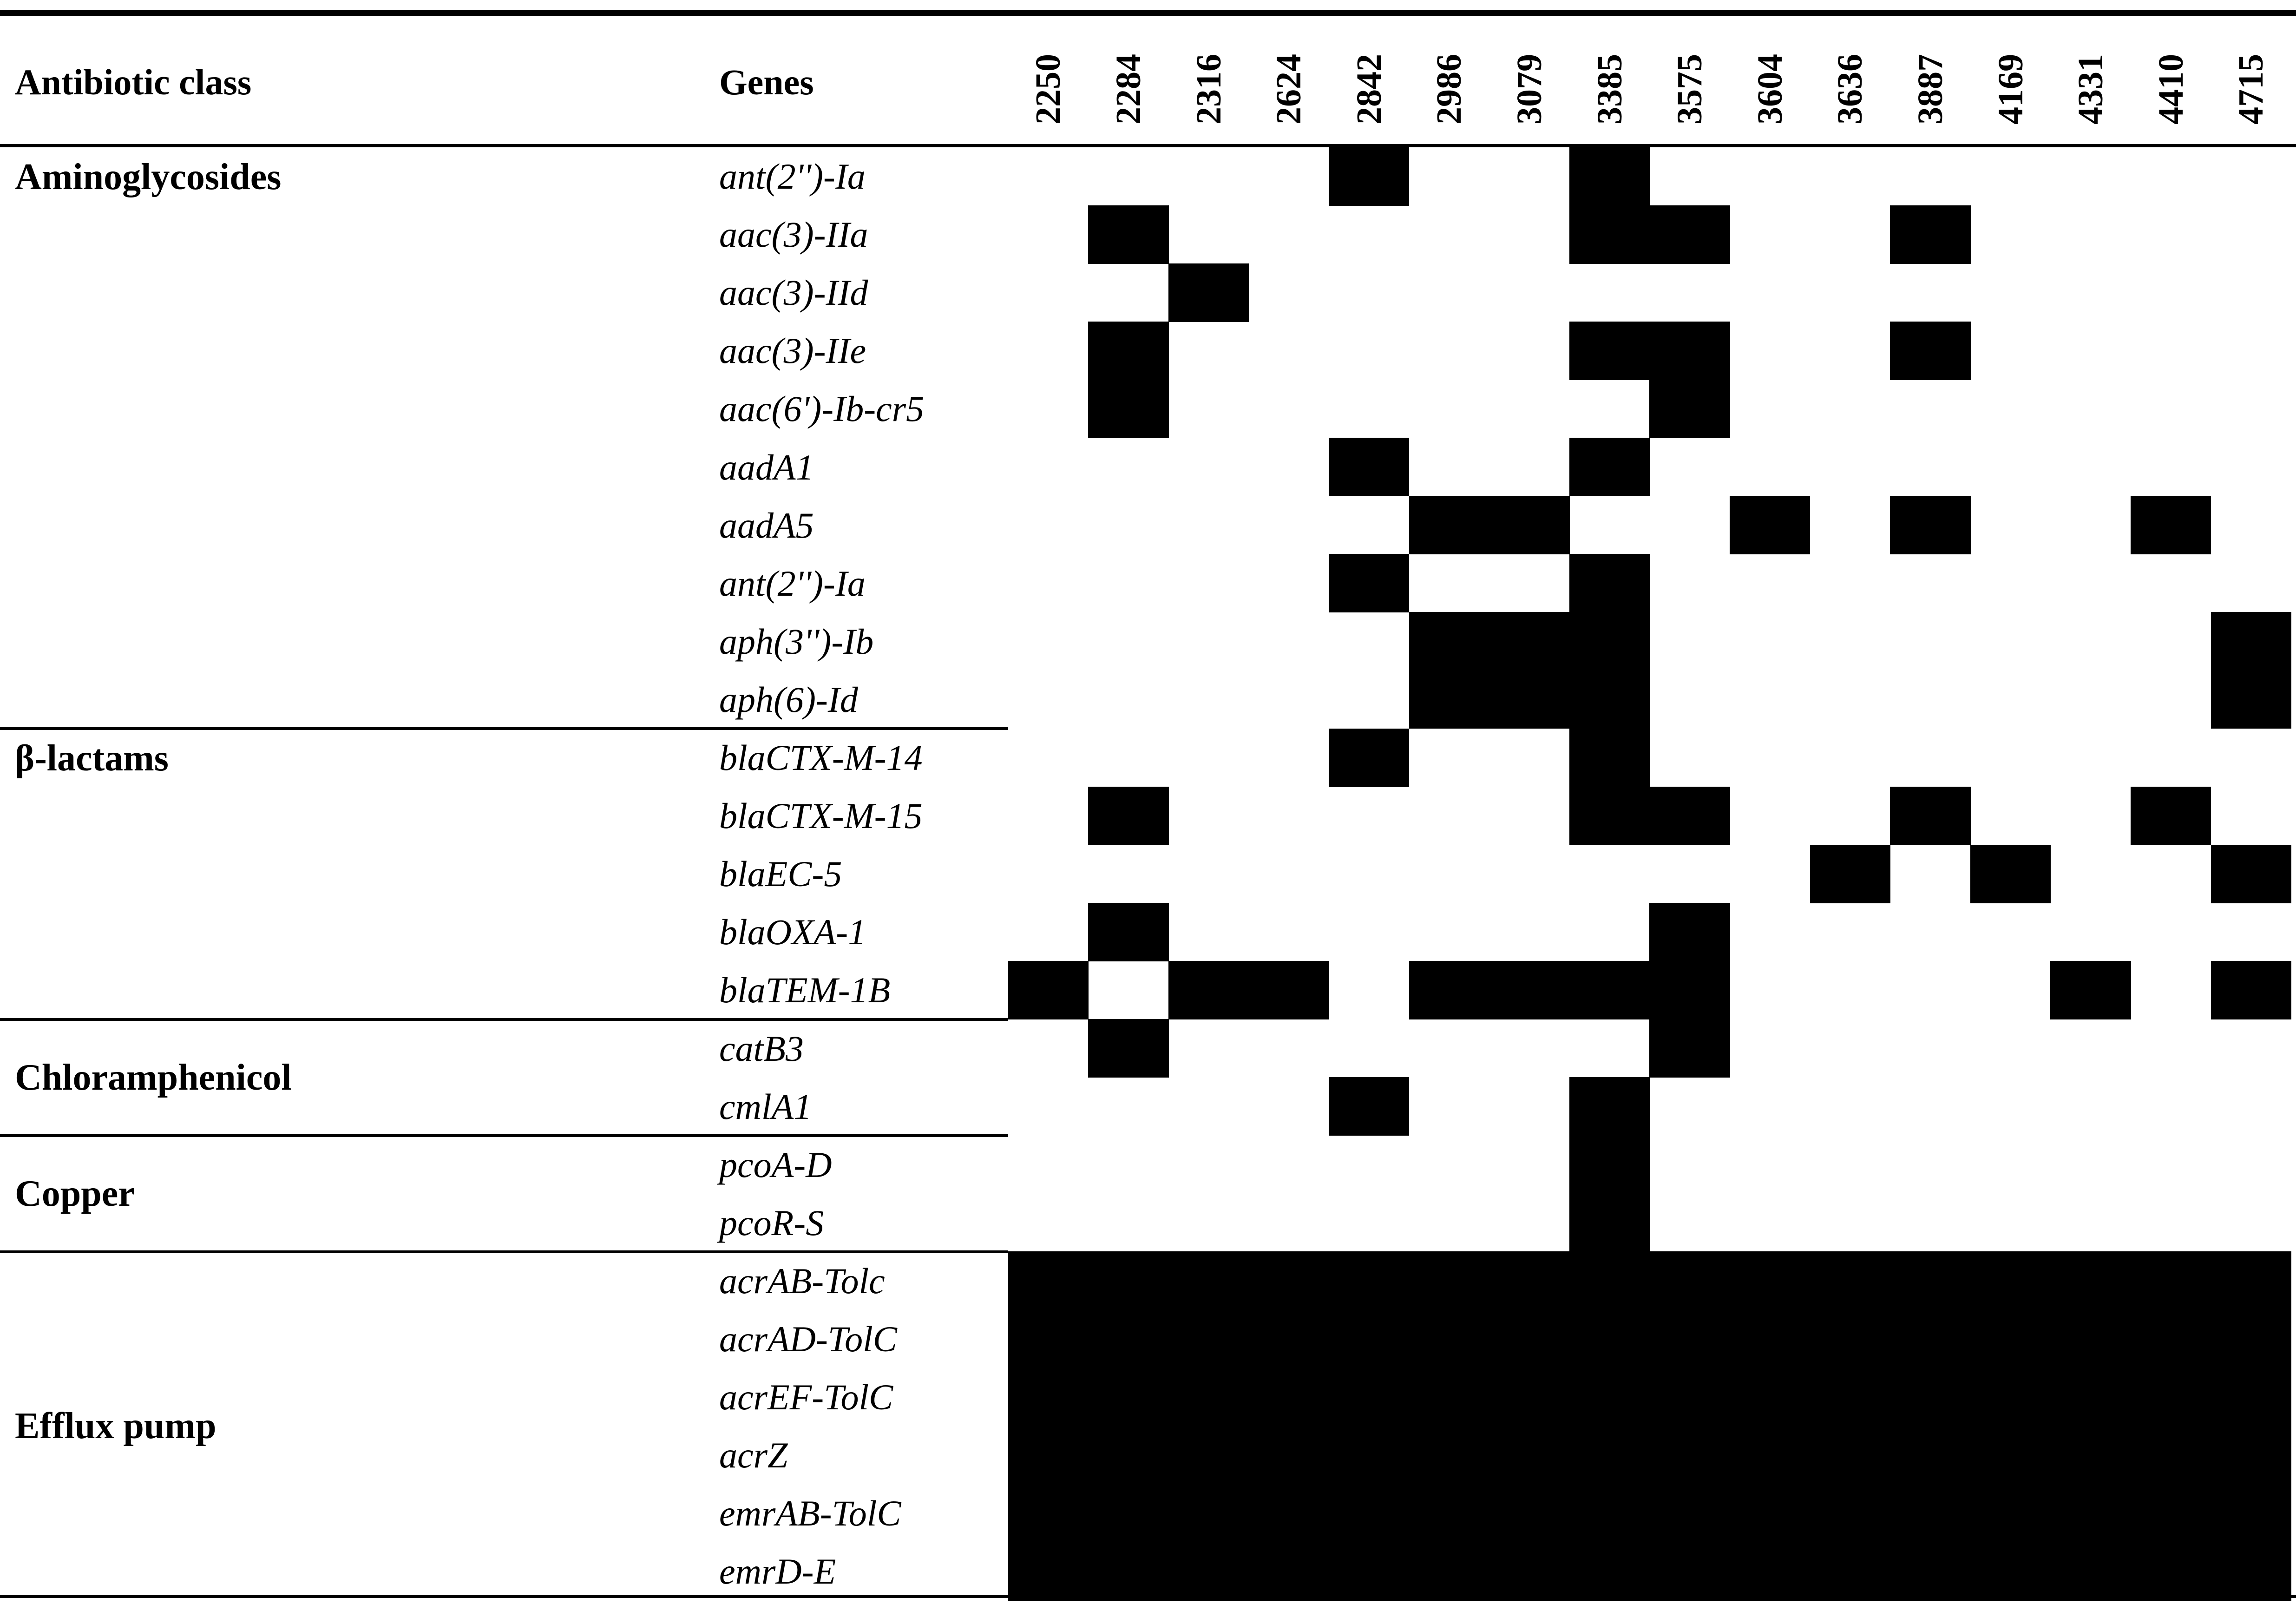  Describe the element at coordinates (153, 1077) in the screenshot. I see `antibiotic-class-label: Chloramphenicol` at that location.